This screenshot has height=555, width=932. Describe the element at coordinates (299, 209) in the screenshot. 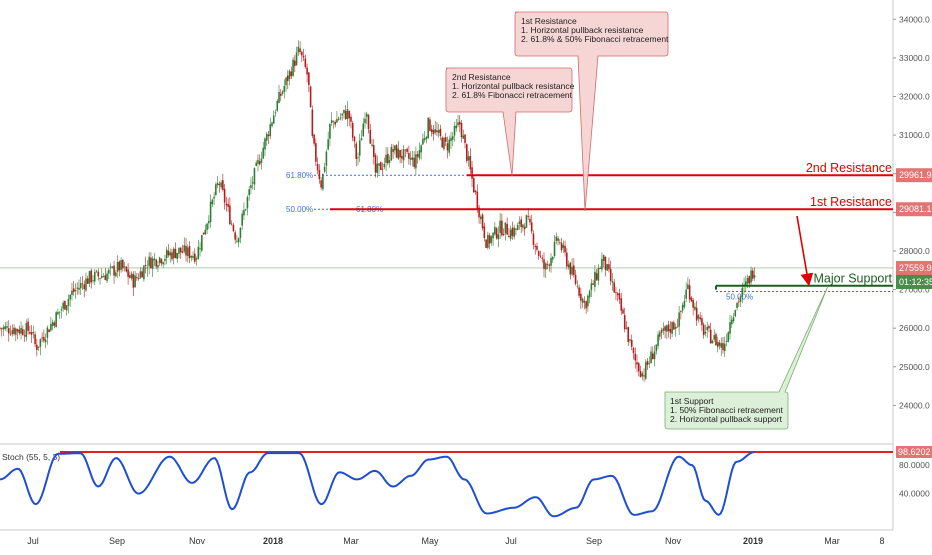

I see `fib-level-label: 50.00%` at that location.